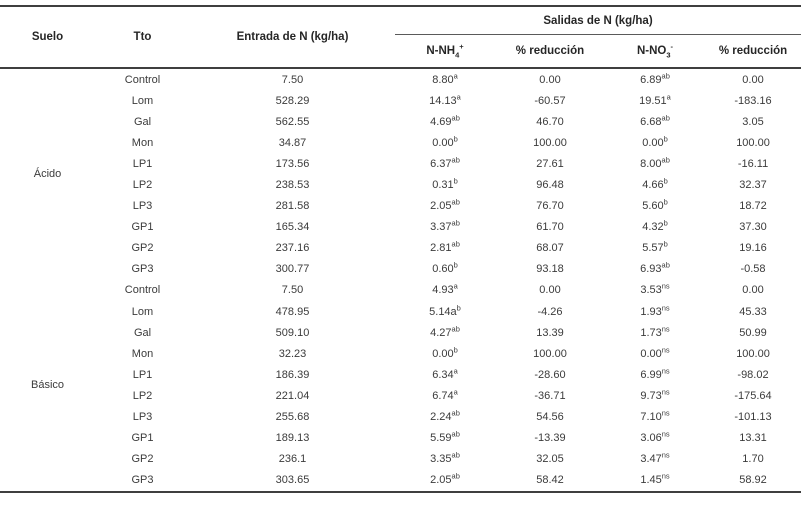  I want to click on entrada-cell: 300.77, so click(292, 269).